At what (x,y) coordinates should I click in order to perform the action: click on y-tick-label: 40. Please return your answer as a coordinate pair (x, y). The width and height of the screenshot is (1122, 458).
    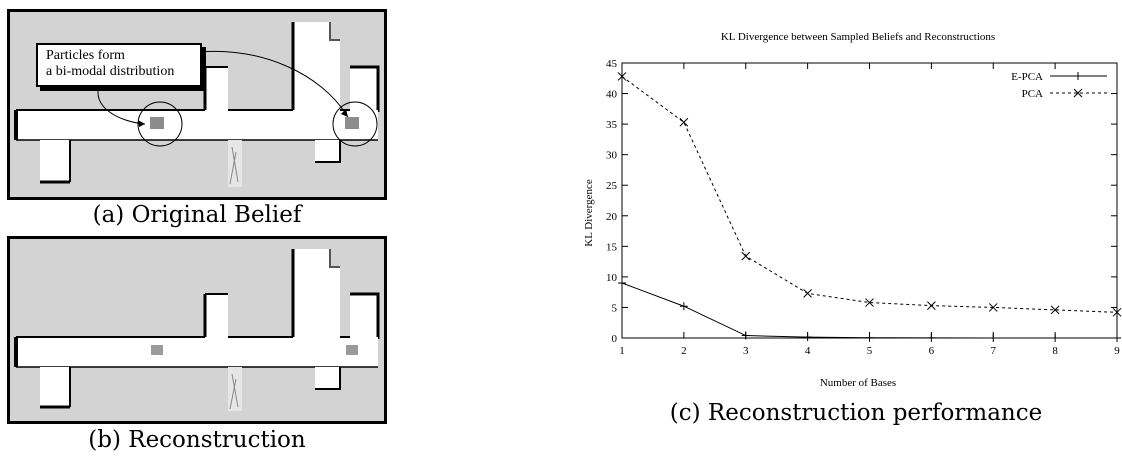
    Looking at the image, I should click on (612, 95).